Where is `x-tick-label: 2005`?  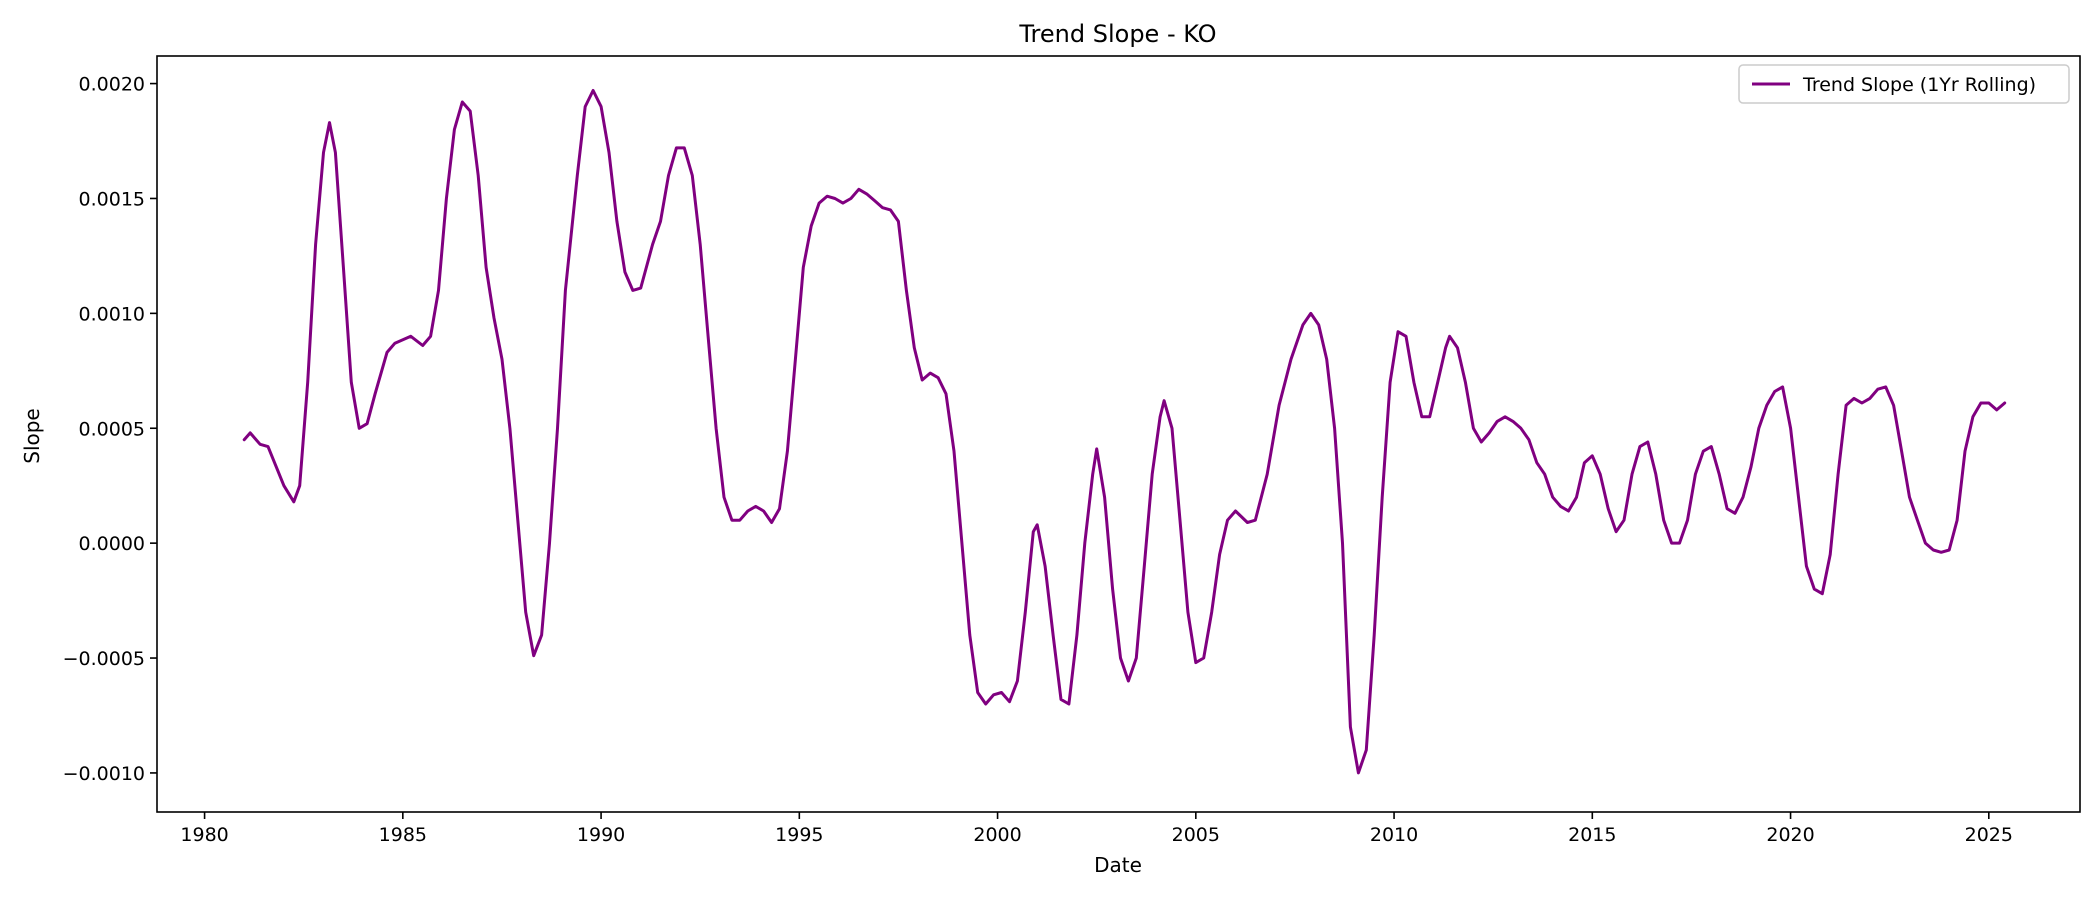 x-tick-label: 2005 is located at coordinates (1196, 835).